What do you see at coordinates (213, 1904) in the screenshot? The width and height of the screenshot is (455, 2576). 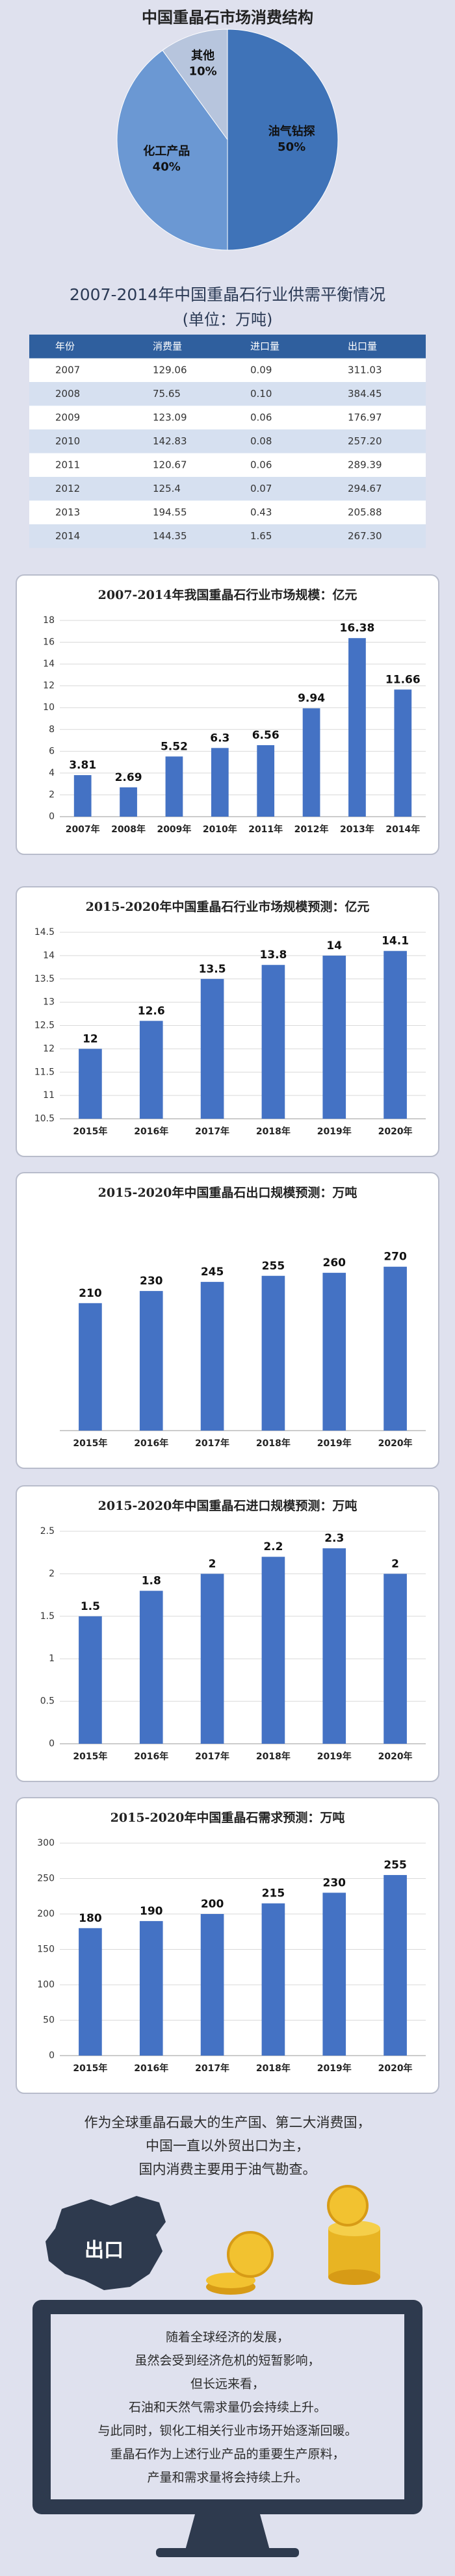 I see `bar-value-label: 200` at bounding box center [213, 1904].